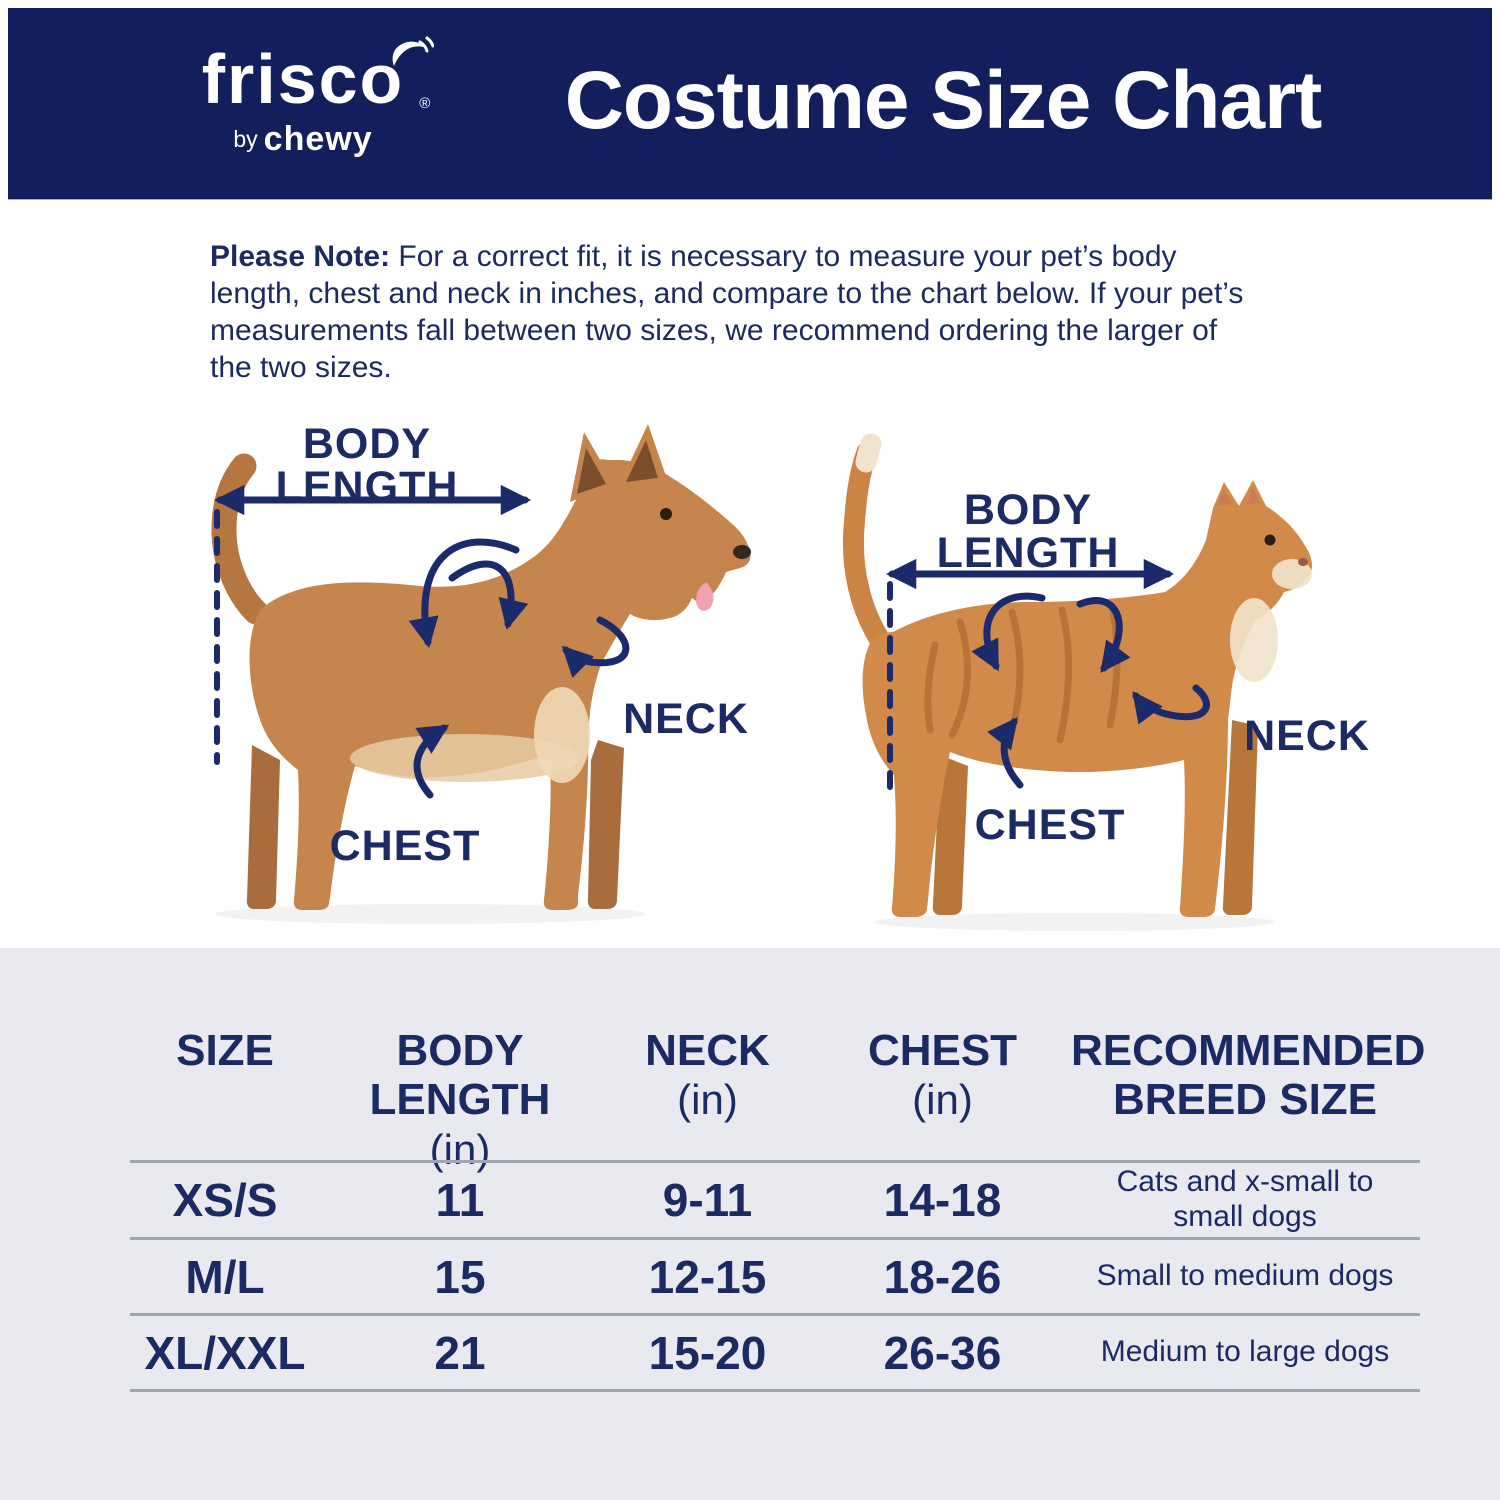  What do you see at coordinates (303, 79) in the screenshot?
I see `frisco-brand-text: frisco` at bounding box center [303, 79].